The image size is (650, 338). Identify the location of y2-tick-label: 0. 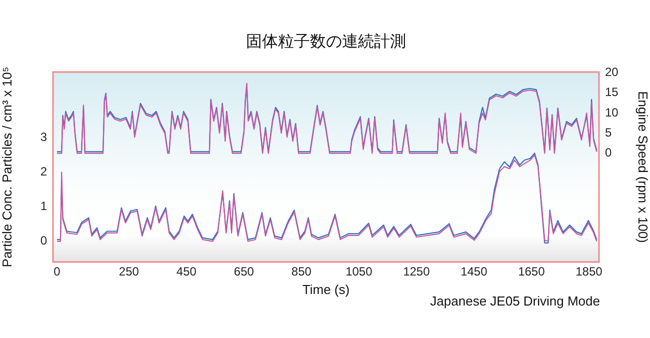
(608, 153).